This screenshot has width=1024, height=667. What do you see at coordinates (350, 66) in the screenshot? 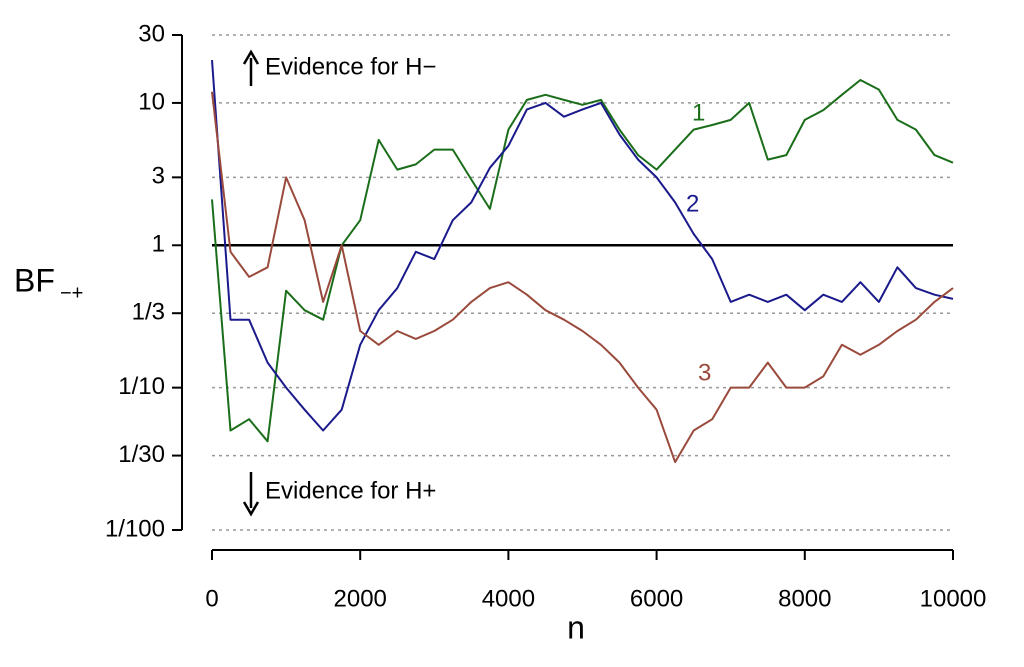
I see `annotation: Evidence for H−` at bounding box center [350, 66].